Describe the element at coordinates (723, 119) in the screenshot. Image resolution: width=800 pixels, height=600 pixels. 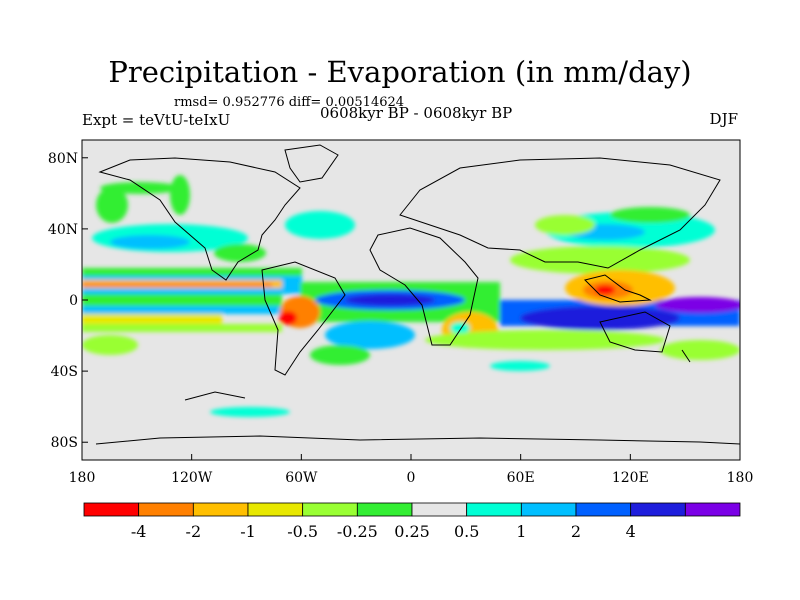
I see `season-label: DJF` at that location.